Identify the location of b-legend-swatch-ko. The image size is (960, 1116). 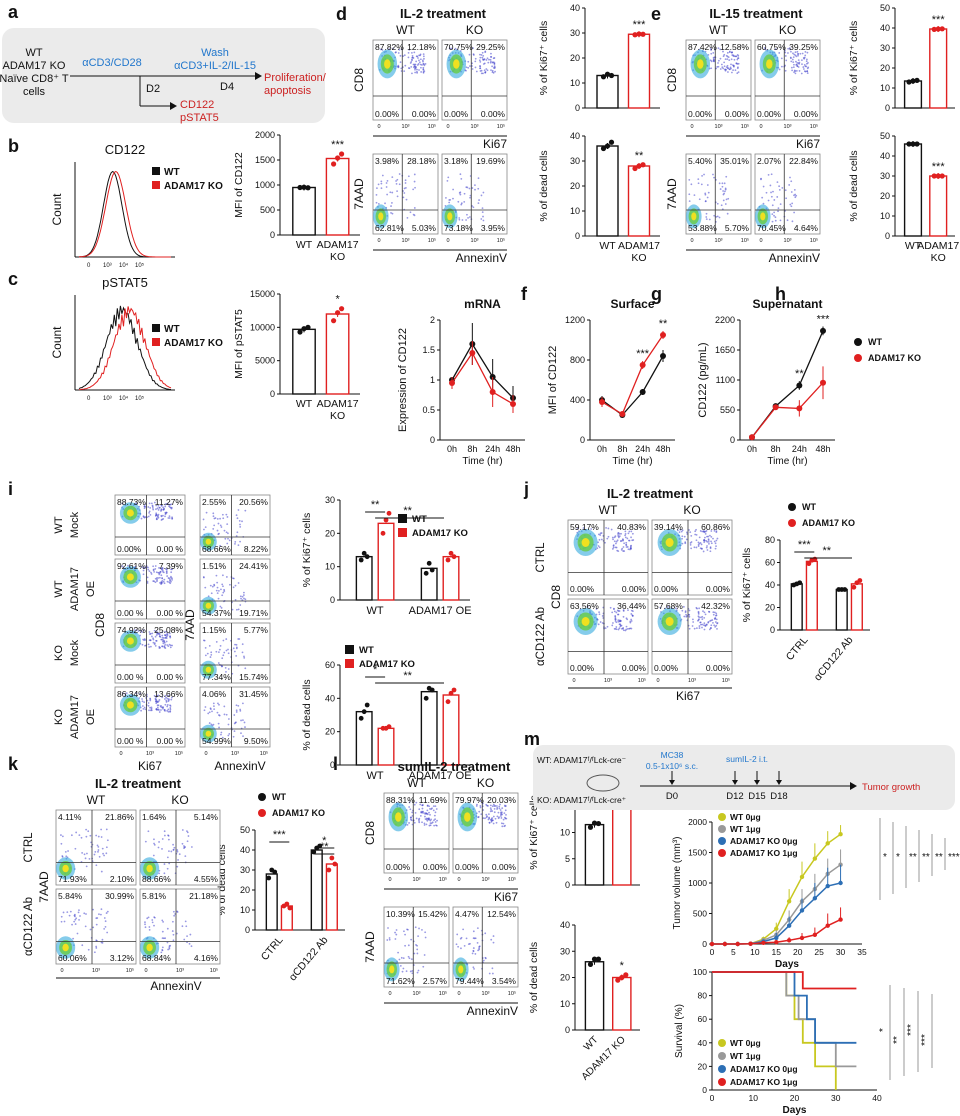
(156, 185).